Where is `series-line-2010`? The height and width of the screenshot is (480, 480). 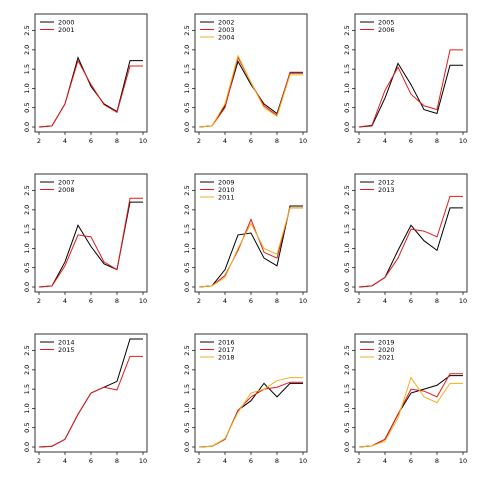 series-line-2010 is located at coordinates (250, 247).